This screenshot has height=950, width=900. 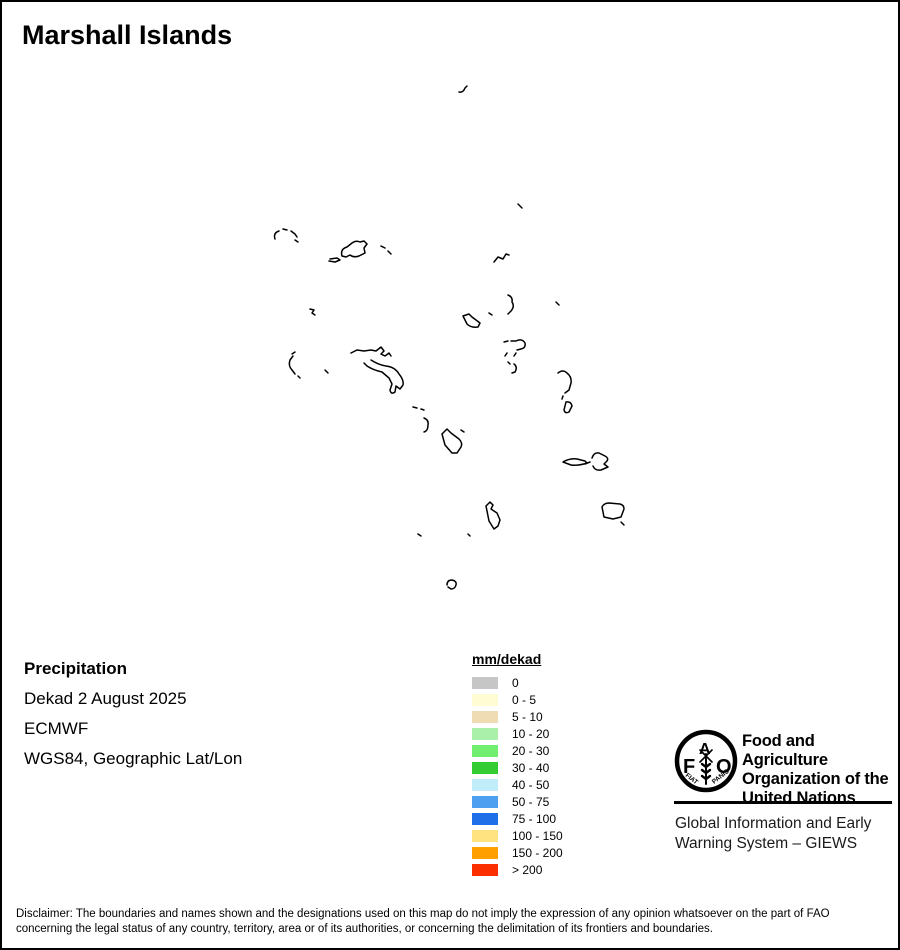 What do you see at coordinates (105, 698) in the screenshot?
I see `info-dekad-label: Dekad 2 August 2025` at bounding box center [105, 698].